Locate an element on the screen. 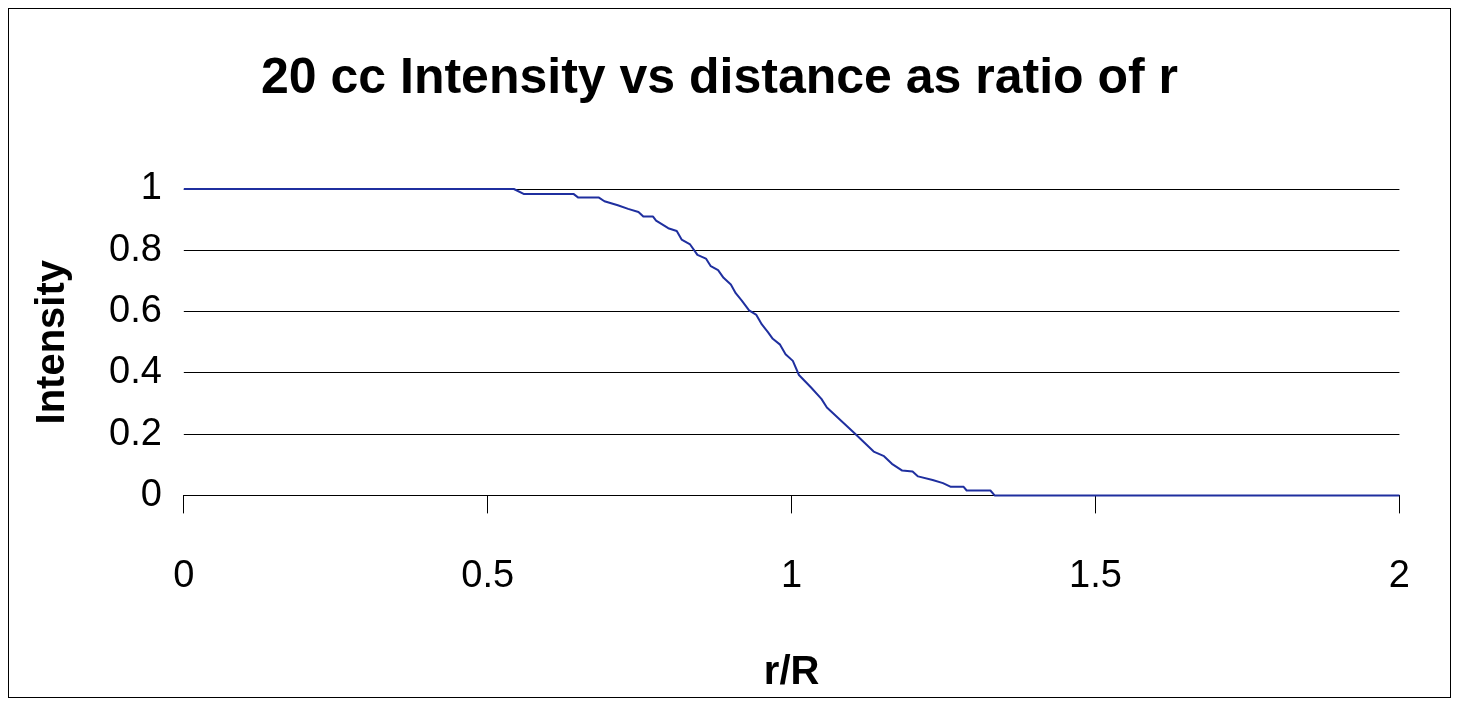 The image size is (1461, 708). x-axis-title: r/R is located at coordinates (791, 670).